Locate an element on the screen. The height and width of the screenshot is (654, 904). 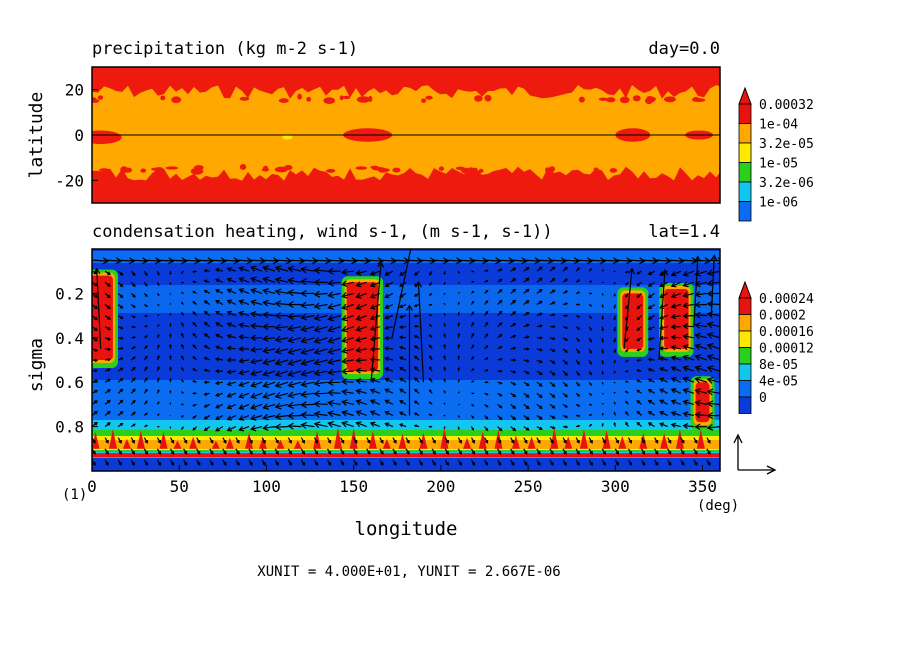
bottom-xtick-label: 150 is located at coordinates (353, 486).